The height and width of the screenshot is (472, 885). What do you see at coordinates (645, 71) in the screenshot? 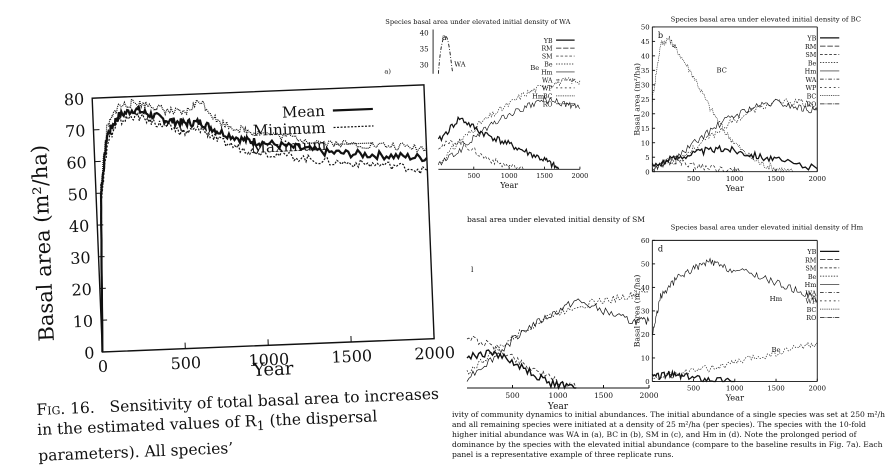
I see `panel-y-tick-label: 35` at bounding box center [645, 71].